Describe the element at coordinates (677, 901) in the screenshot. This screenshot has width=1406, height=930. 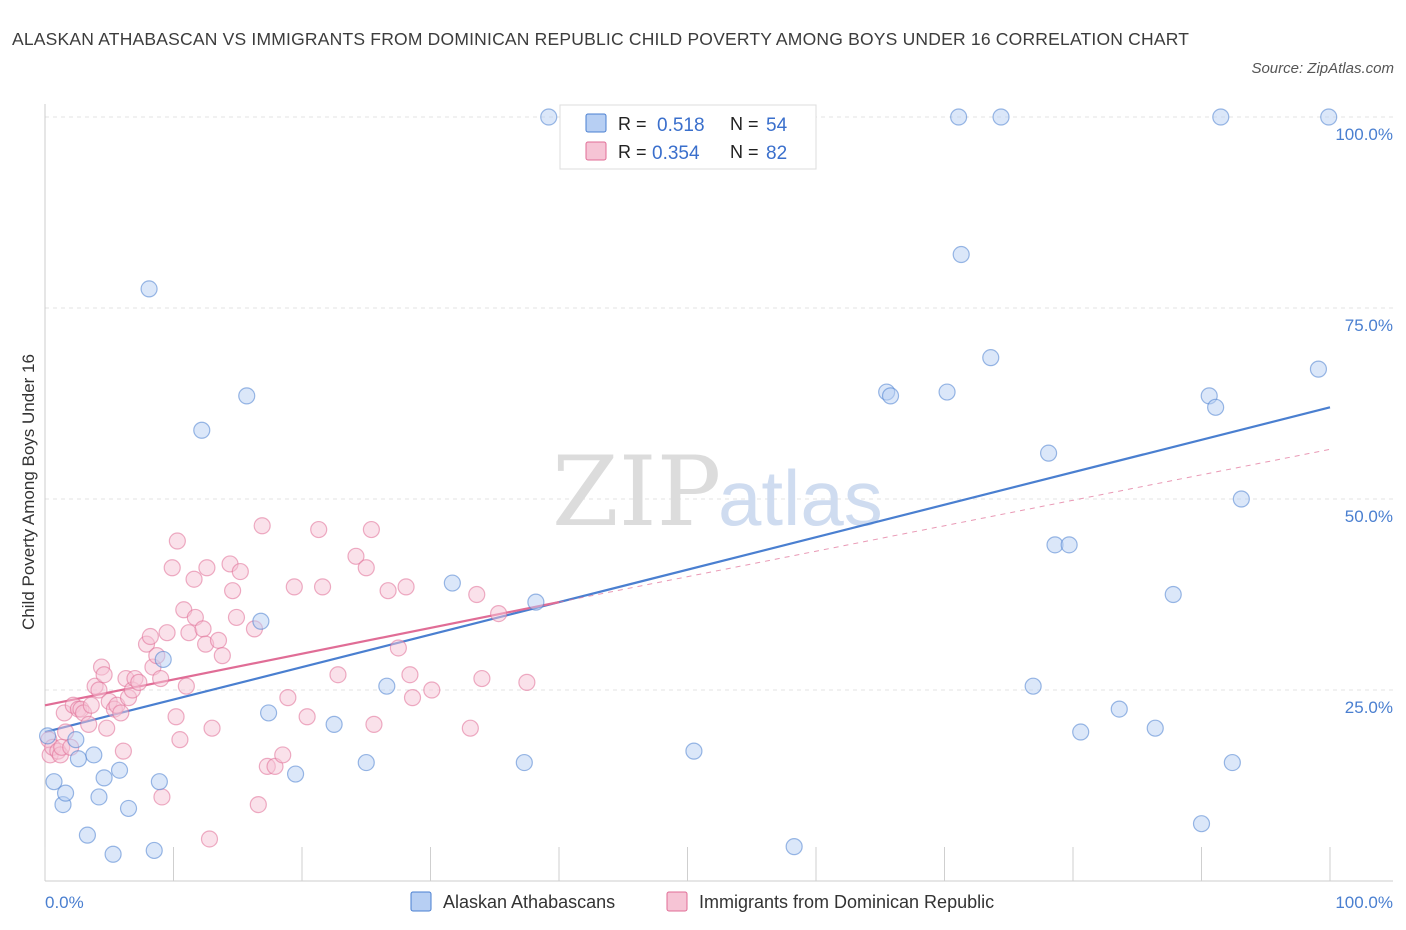
I see `legend-swatch-dominican` at that location.